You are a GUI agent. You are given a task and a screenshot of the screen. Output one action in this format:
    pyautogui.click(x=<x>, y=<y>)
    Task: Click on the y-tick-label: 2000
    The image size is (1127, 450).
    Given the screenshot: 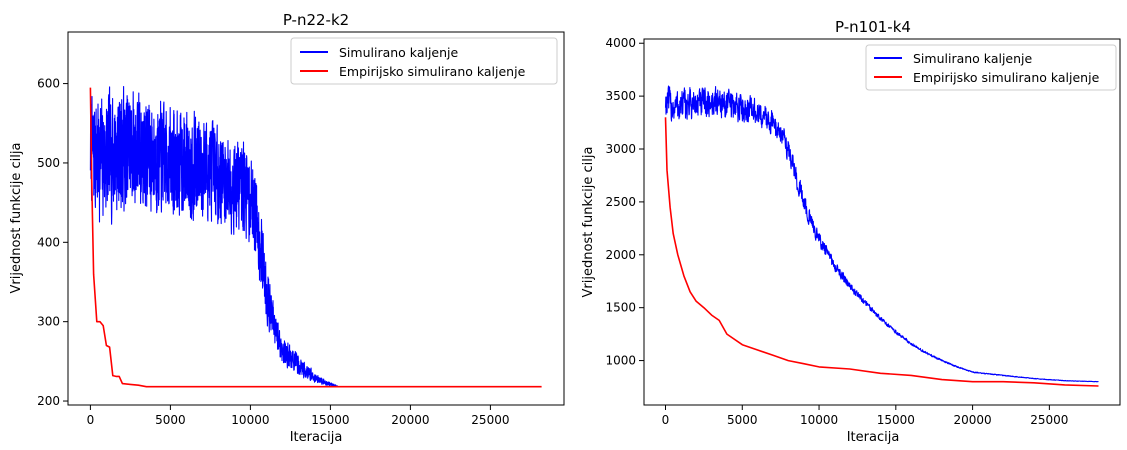 What is the action you would take?
    pyautogui.click(x=620, y=255)
    